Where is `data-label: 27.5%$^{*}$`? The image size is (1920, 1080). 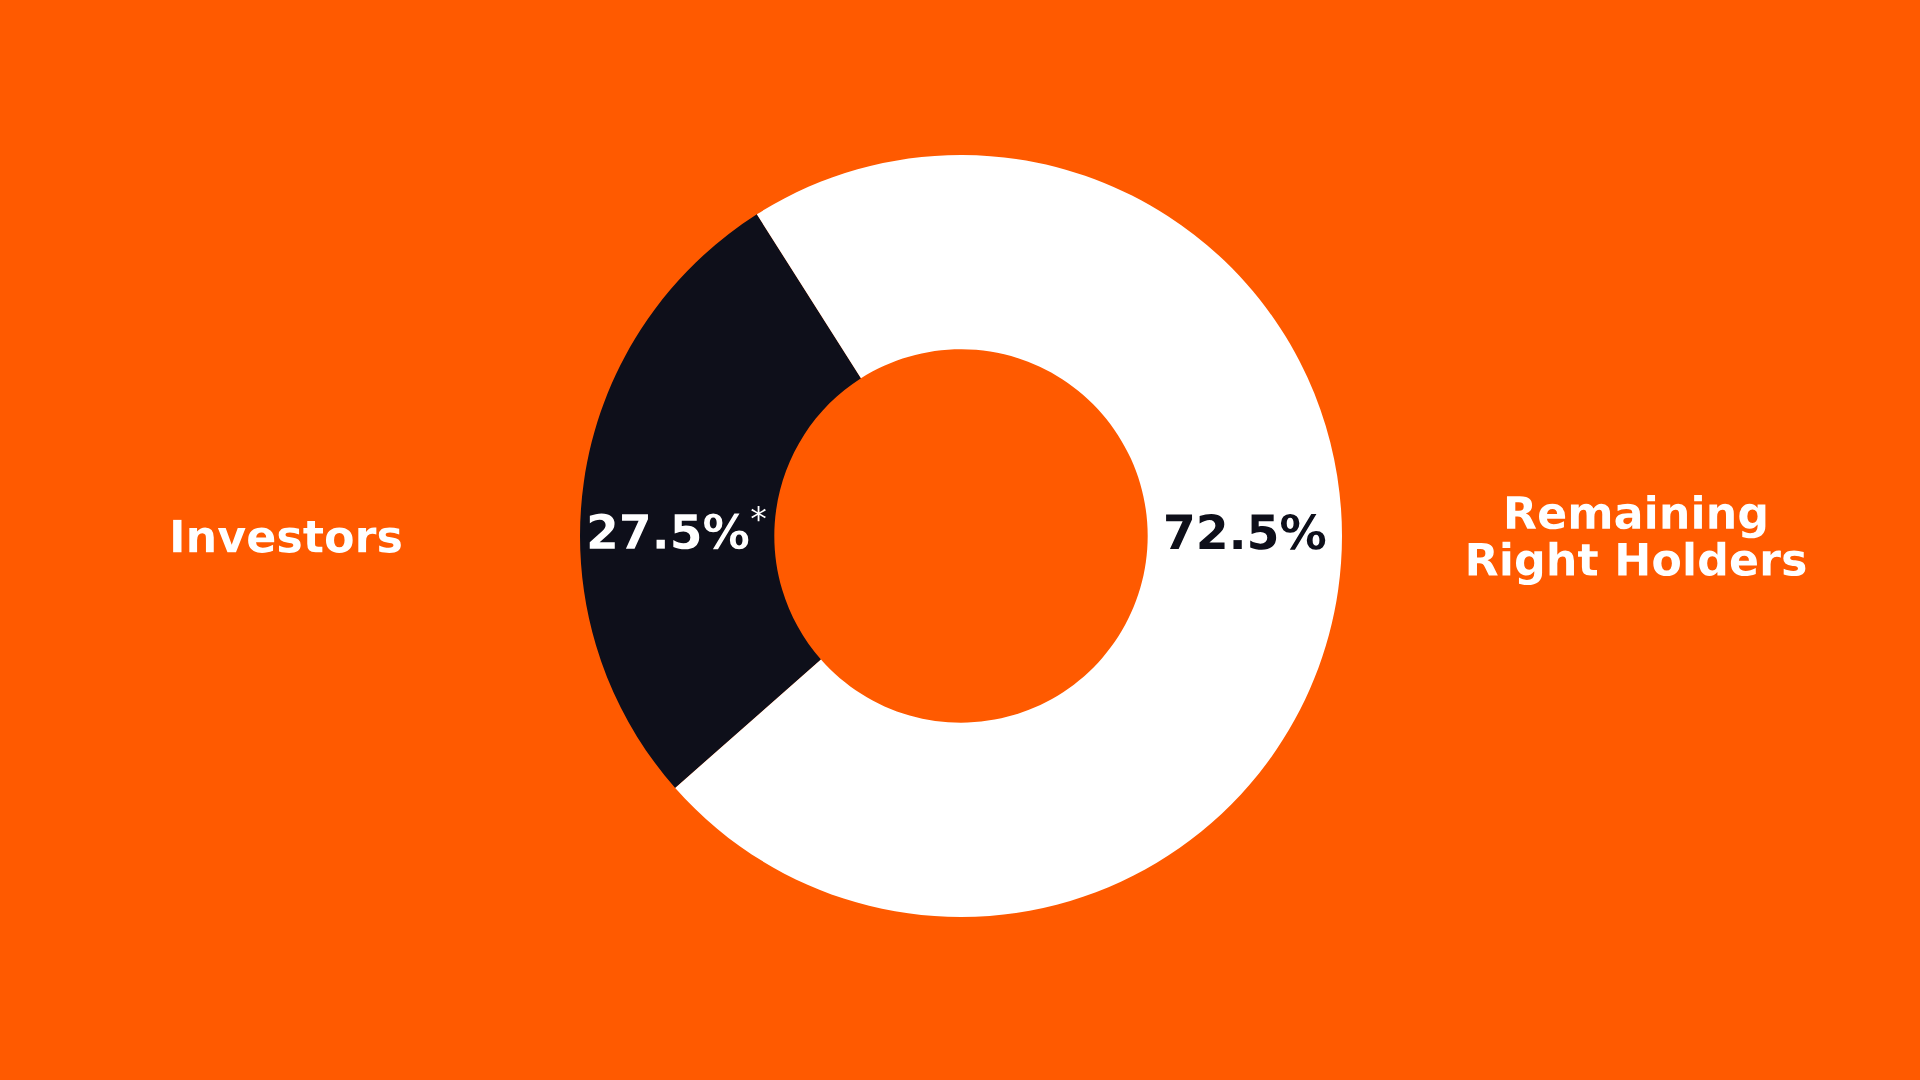 data-label: 27.5%$^{*}$ is located at coordinates (677, 528).